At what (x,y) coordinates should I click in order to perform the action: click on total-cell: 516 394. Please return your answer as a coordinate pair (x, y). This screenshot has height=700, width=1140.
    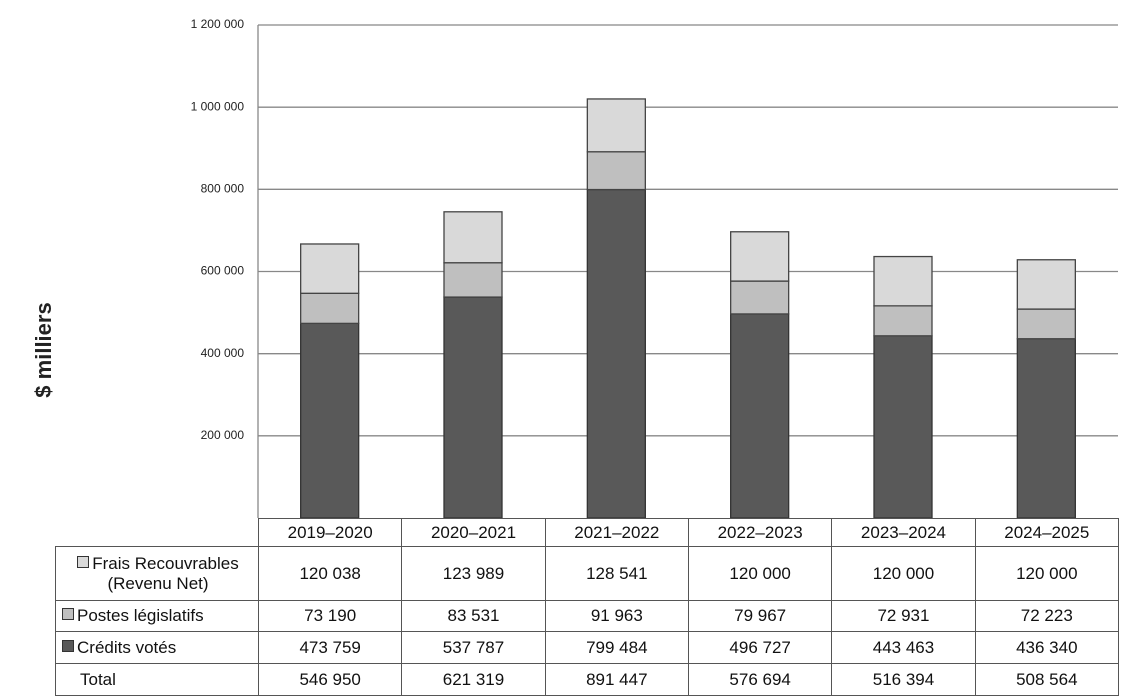
    Looking at the image, I should click on (903, 679).